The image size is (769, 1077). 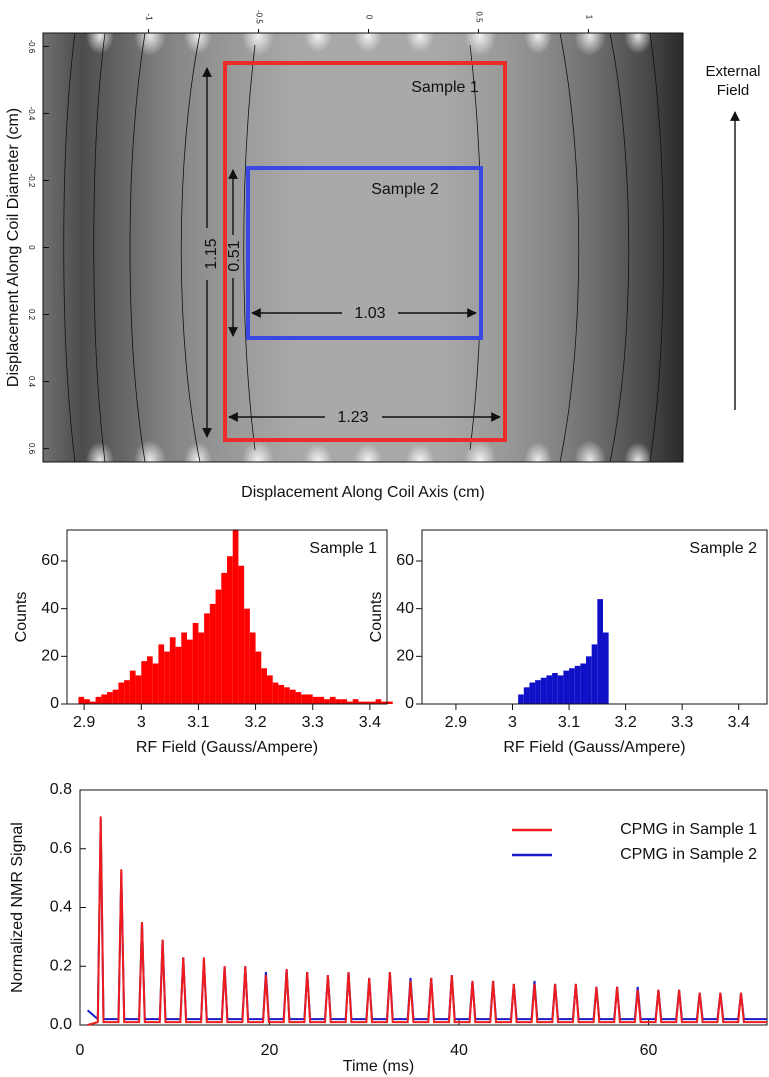 I want to click on annotation: 1.23, so click(x=352, y=417).